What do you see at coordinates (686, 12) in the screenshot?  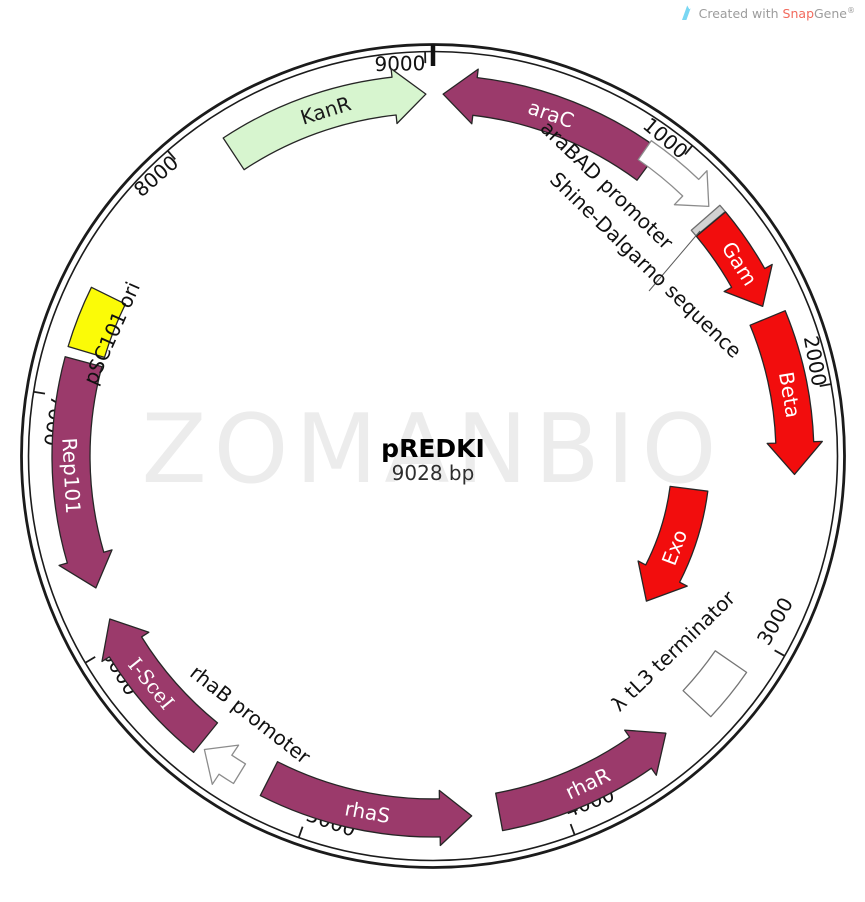 I see `snapgene-logo-icon` at bounding box center [686, 12].